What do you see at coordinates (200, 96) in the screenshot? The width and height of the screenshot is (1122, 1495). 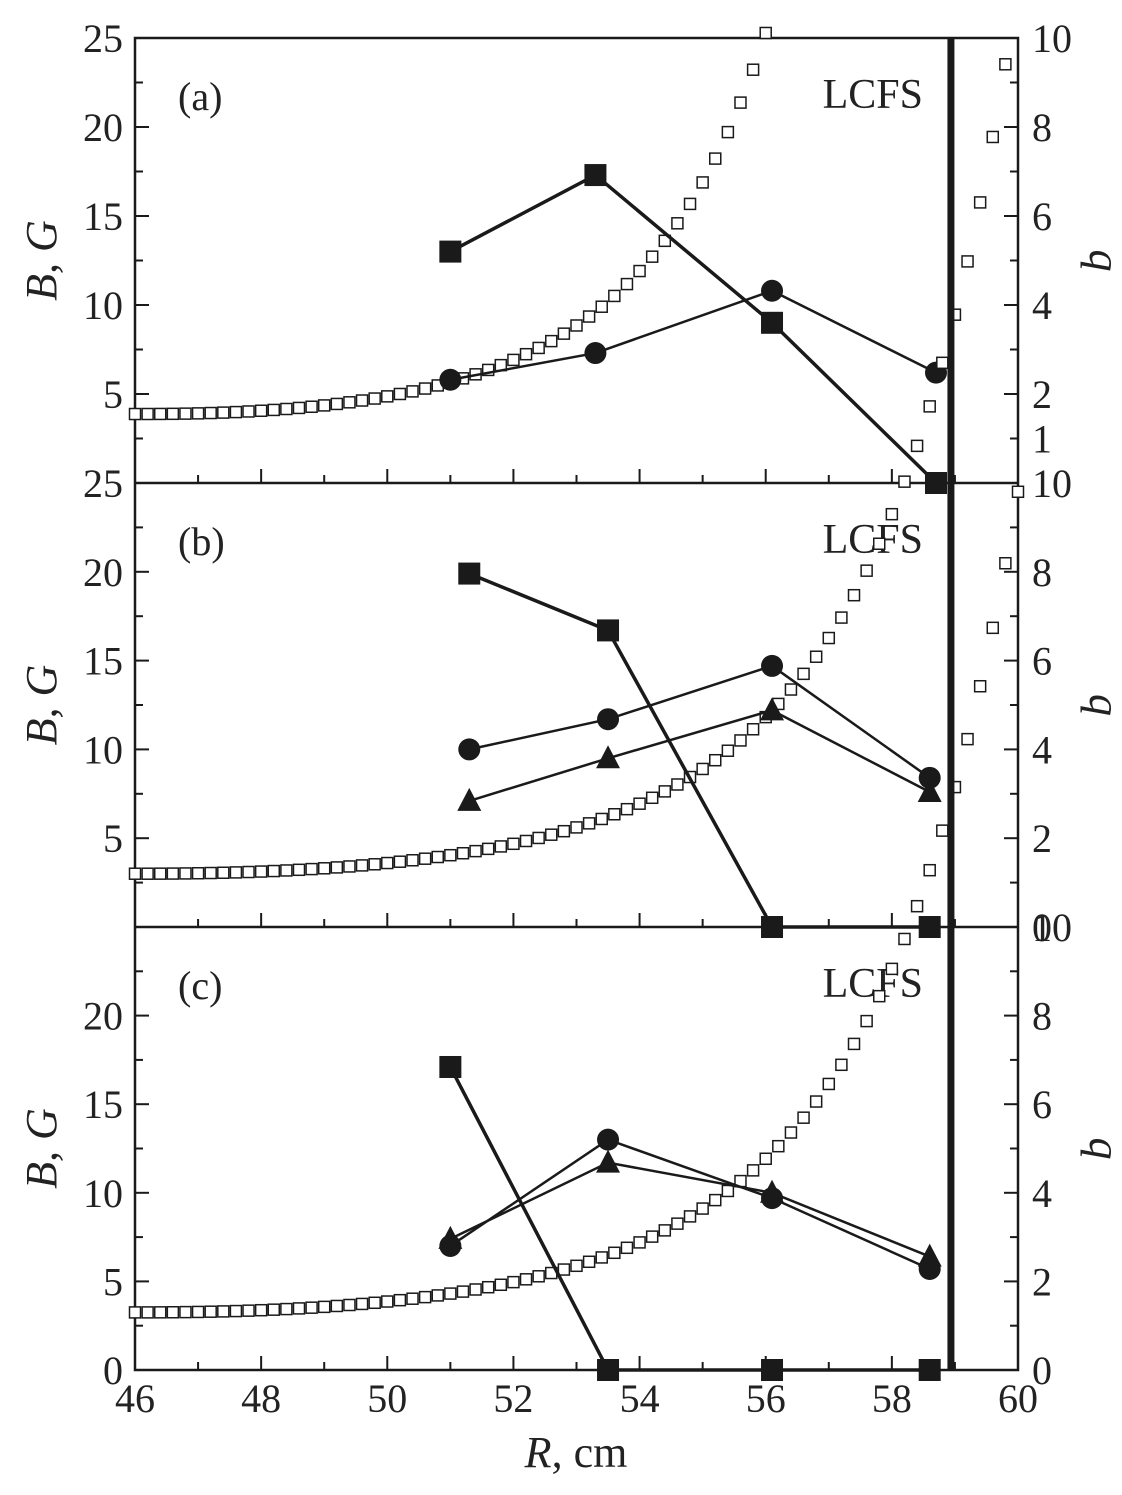 I see `panel-a-label: (a)` at bounding box center [200, 96].